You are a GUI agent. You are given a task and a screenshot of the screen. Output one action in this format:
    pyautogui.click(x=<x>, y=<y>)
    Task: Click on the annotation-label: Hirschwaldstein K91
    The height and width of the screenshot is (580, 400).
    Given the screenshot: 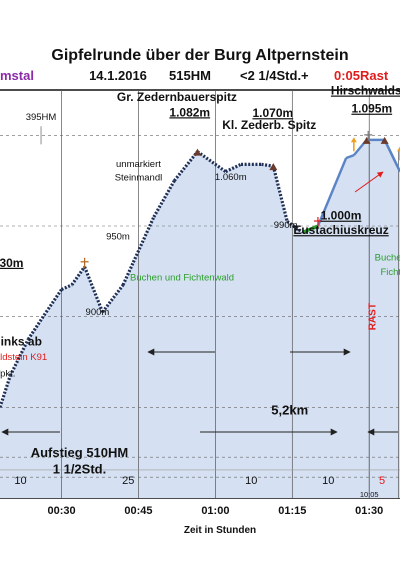 What is the action you would take?
    pyautogui.click(x=23, y=357)
    